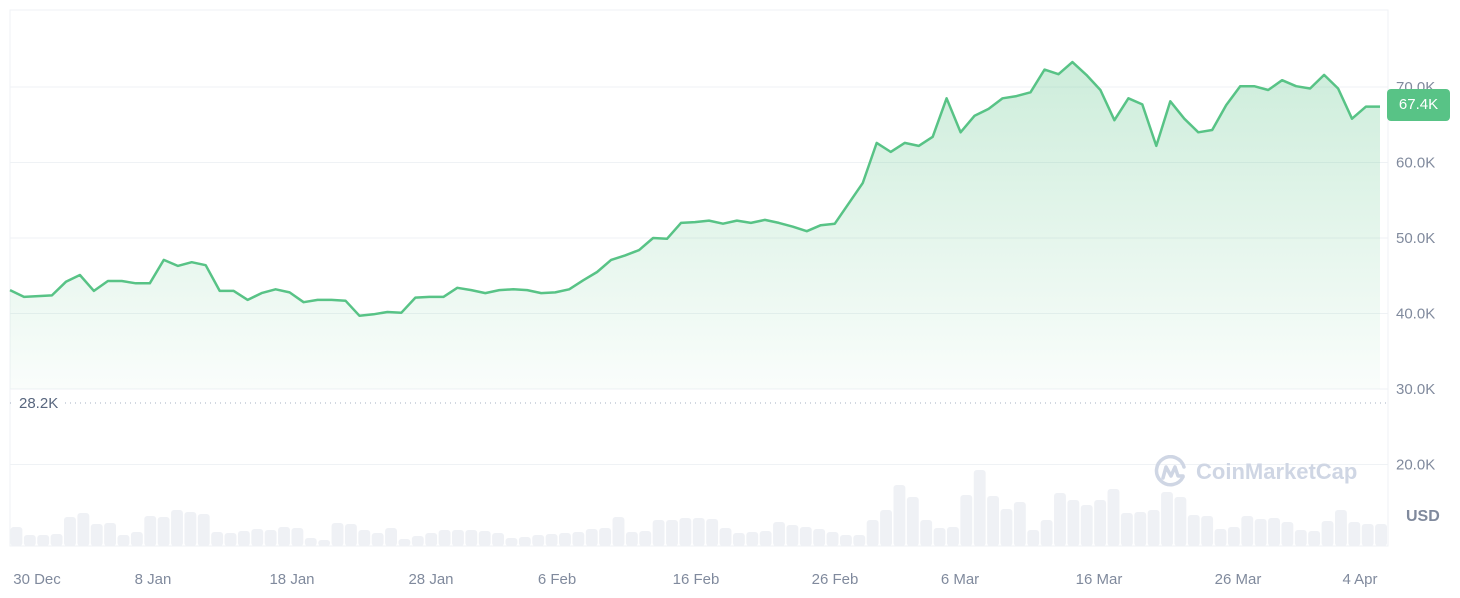 Image resolution: width=1460 pixels, height=598 pixels. Describe the element at coordinates (1170, 471) in the screenshot. I see `coinmarketcap-logo-icon` at that location.